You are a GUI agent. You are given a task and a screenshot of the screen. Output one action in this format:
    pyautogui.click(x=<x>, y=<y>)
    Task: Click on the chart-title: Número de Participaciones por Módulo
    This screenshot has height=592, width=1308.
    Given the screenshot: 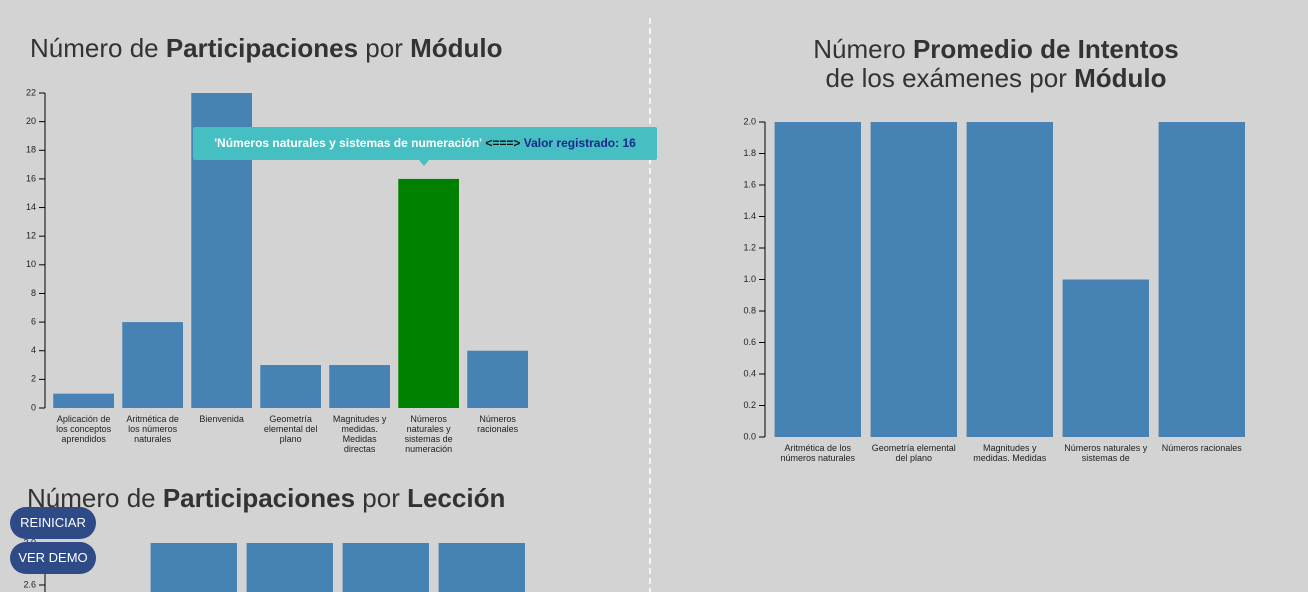 What is the action you would take?
    pyautogui.click(x=290, y=48)
    